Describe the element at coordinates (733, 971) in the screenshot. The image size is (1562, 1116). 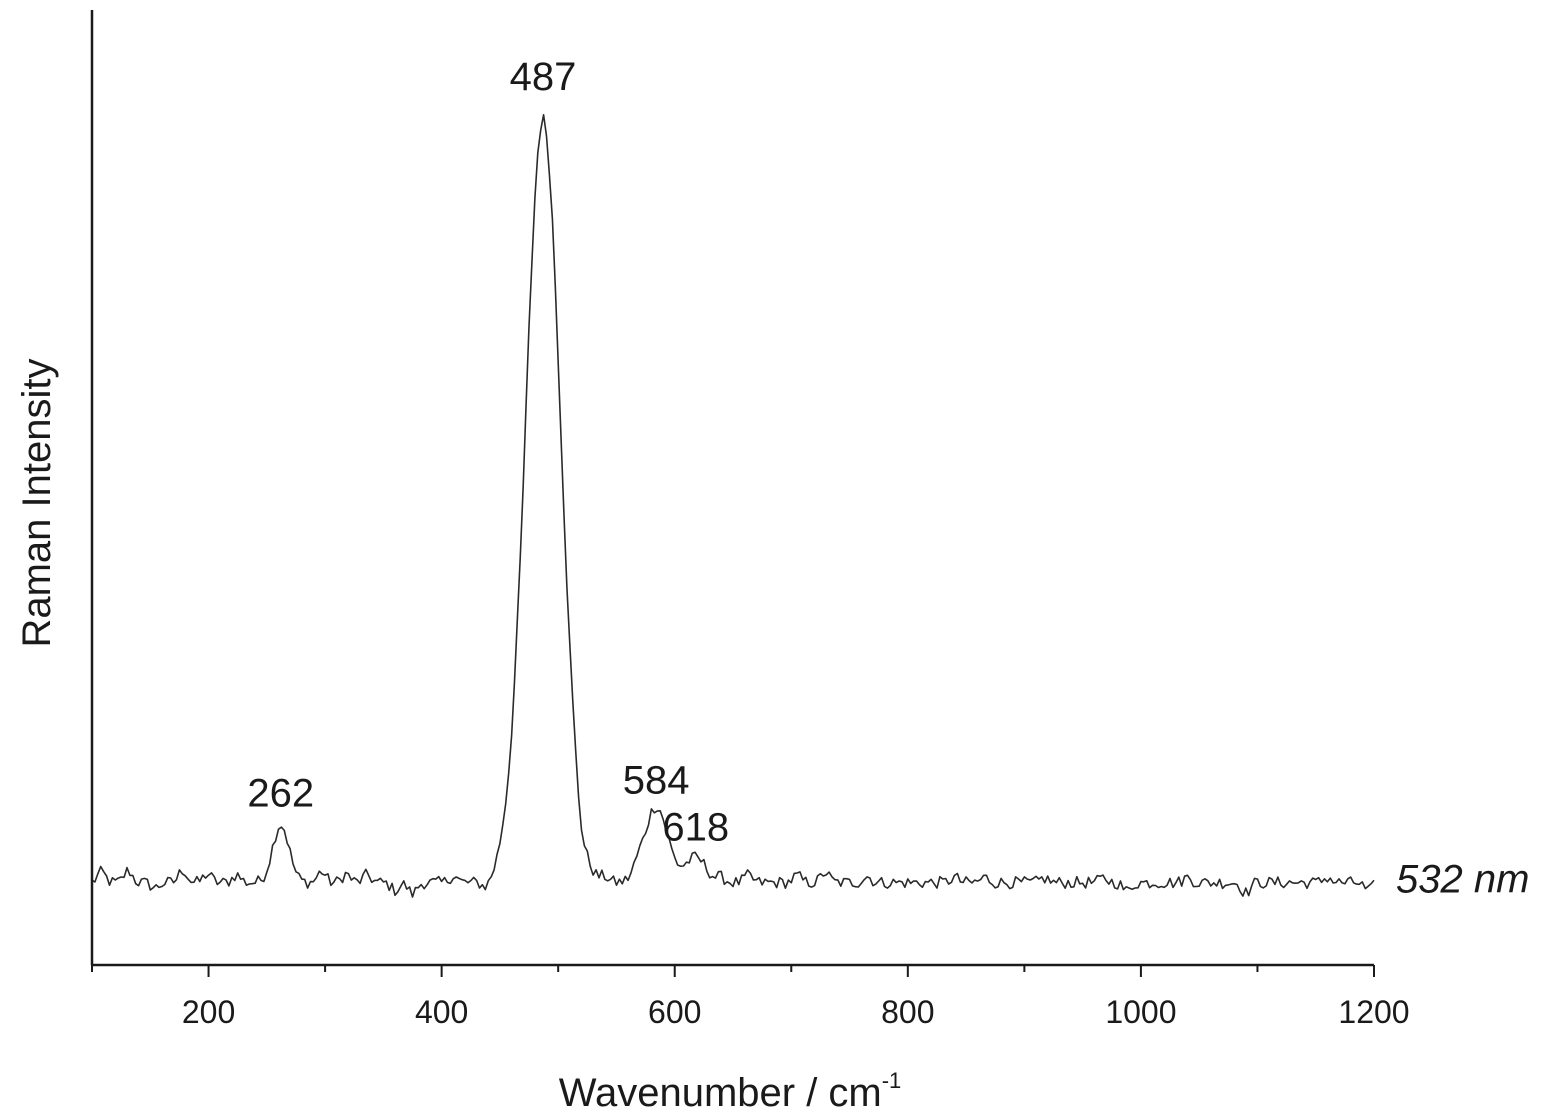
I see `x-tick-marks` at that location.